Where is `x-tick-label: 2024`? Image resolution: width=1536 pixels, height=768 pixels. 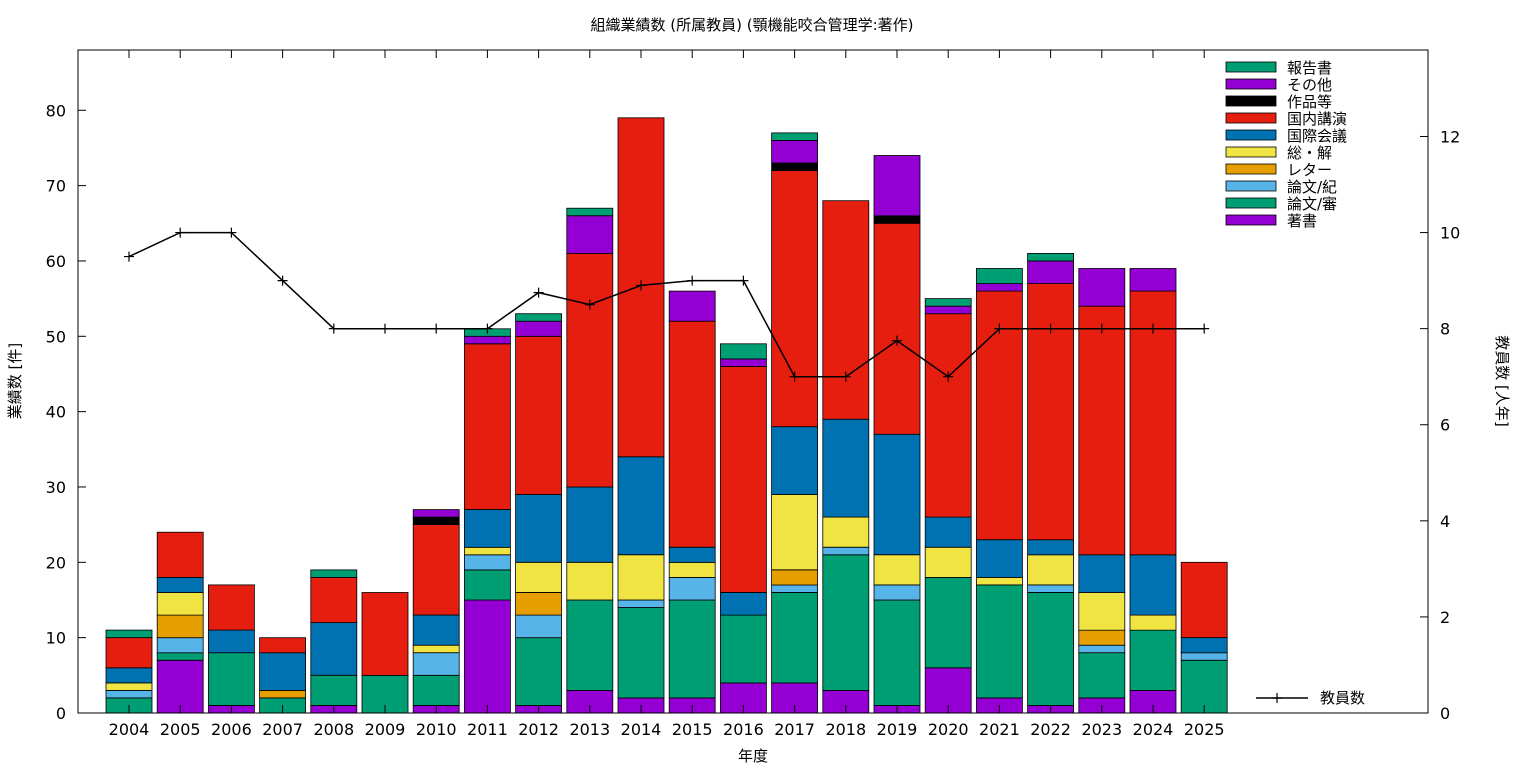 x-tick-label: 2024 is located at coordinates (1153, 729).